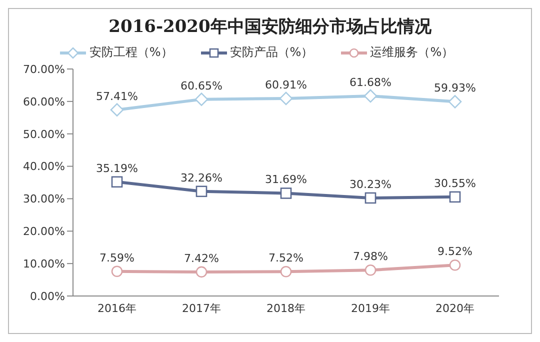  What do you see at coordinates (370, 257) in the screenshot?
I see `data-label: 7.98%` at bounding box center [370, 257].